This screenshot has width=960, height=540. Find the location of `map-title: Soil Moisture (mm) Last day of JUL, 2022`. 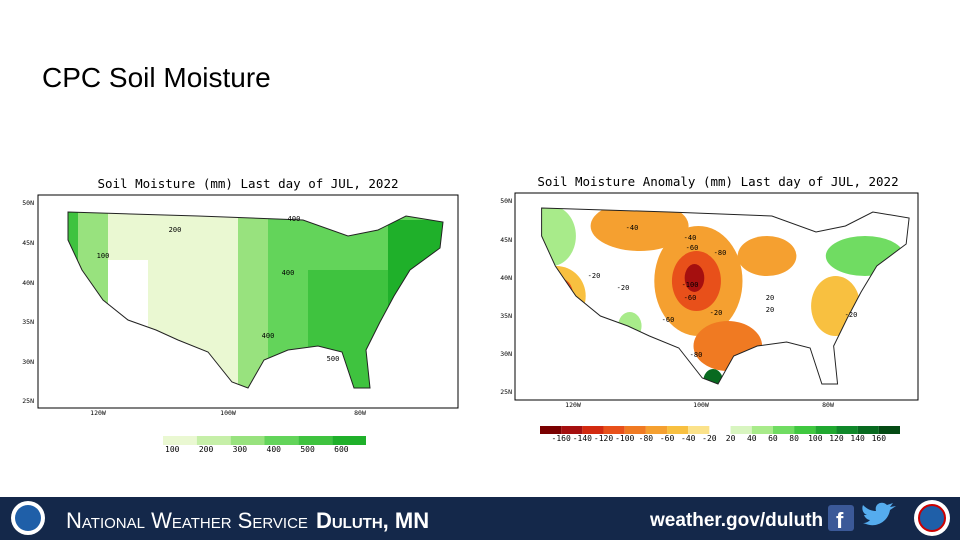

map-title: Soil Moisture (mm) Last day of JUL, 2022 is located at coordinates (247, 183).